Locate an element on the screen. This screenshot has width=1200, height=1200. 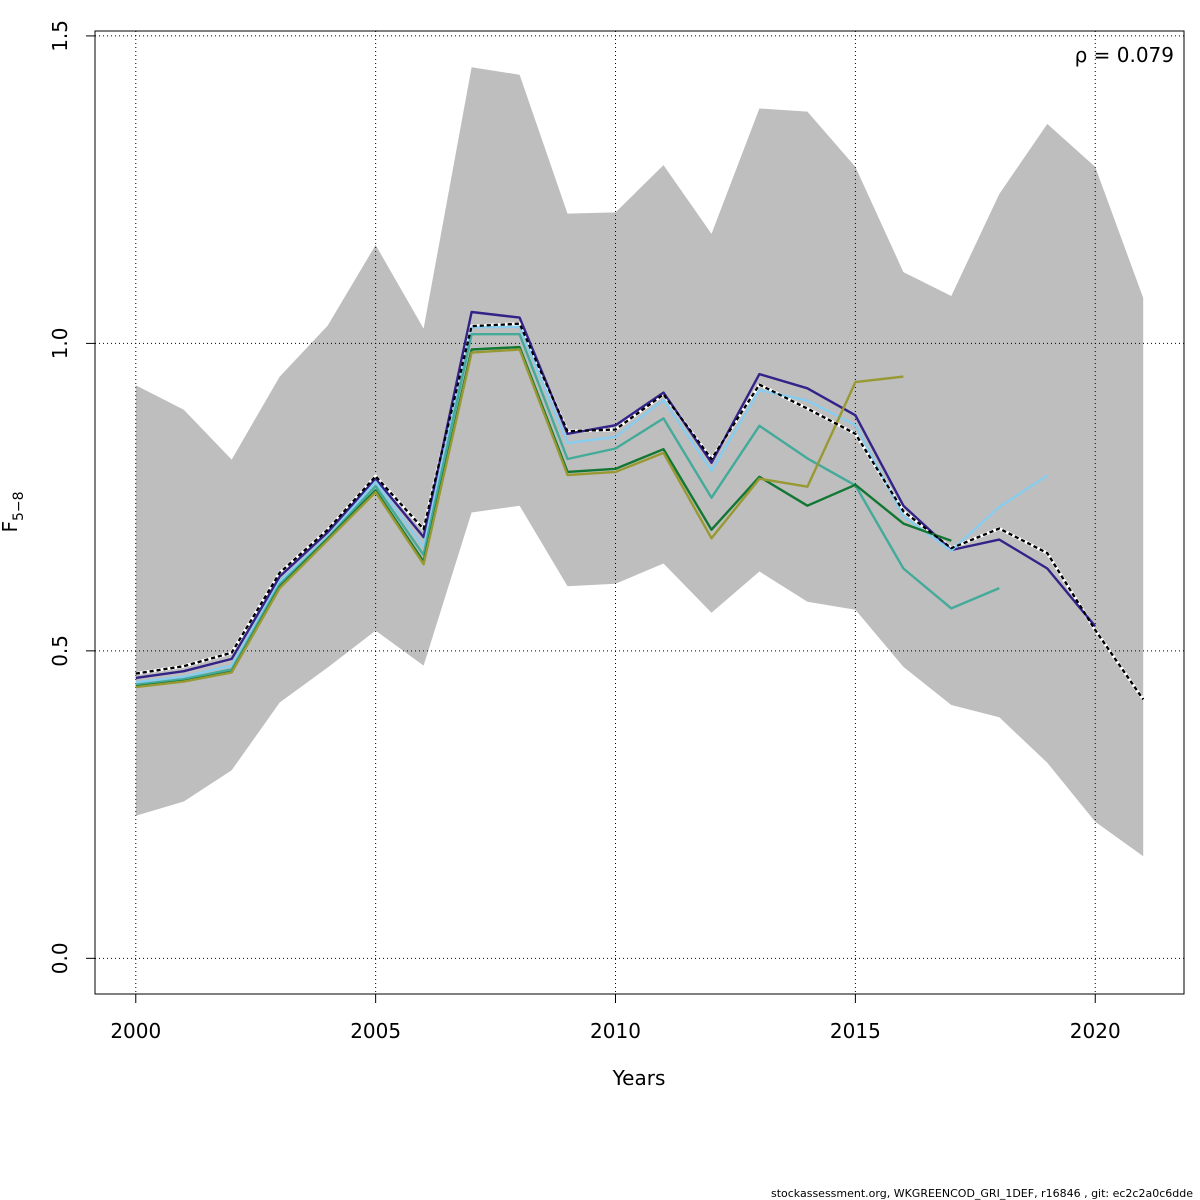
x-tick-label-2005: 2005 is located at coordinates (375, 1031).